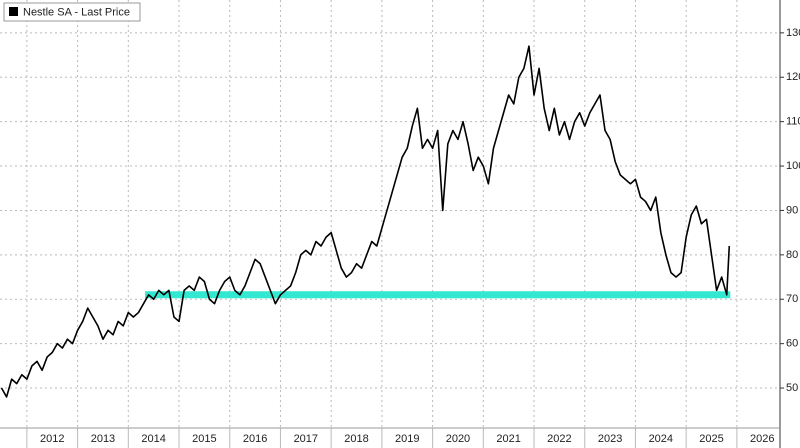 This screenshot has width=800, height=448. Describe the element at coordinates (610, 439) in the screenshot. I see `x-tick-label: 2023` at that location.